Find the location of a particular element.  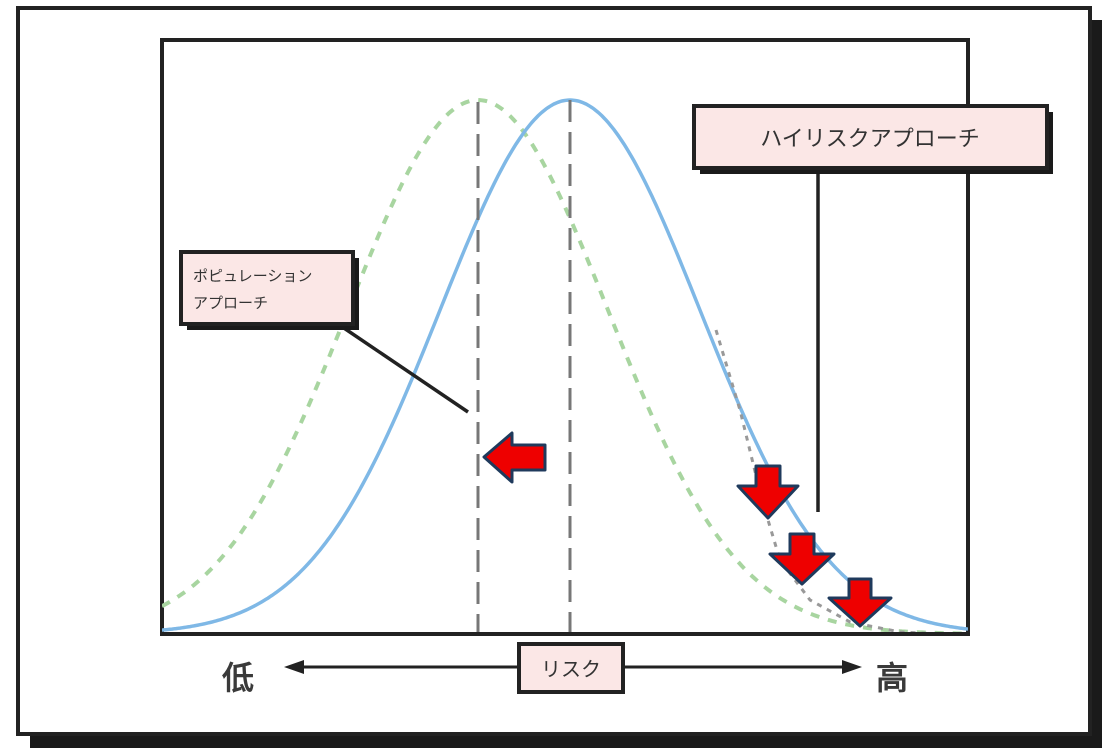

high-risk-approach-label: ハイリスクアプローチ is located at coordinates (870, 139).